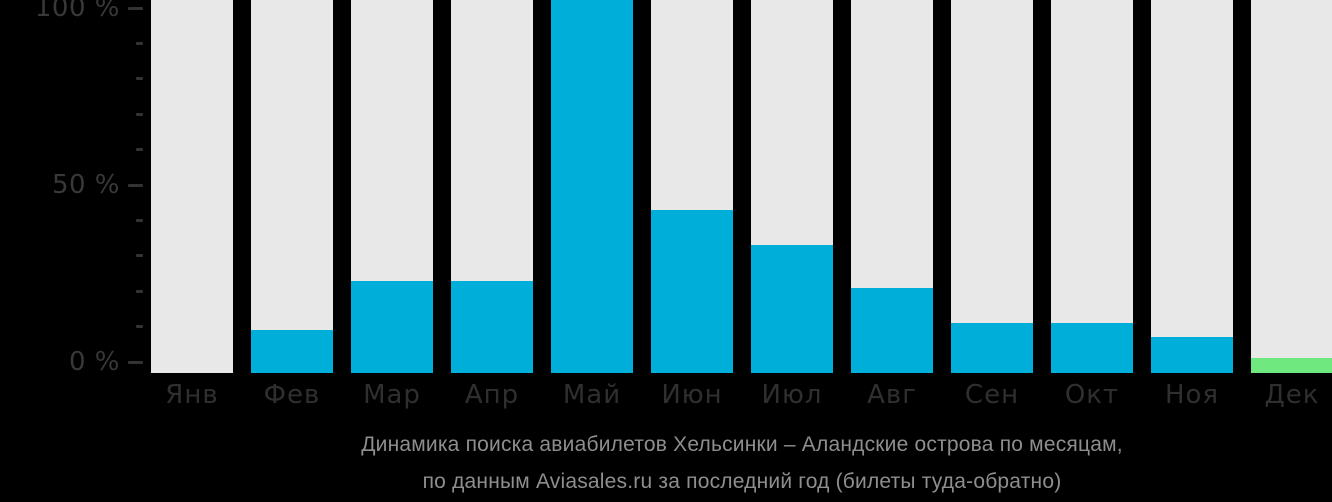  I want to click on x-label-mar: Мар, so click(392, 395).